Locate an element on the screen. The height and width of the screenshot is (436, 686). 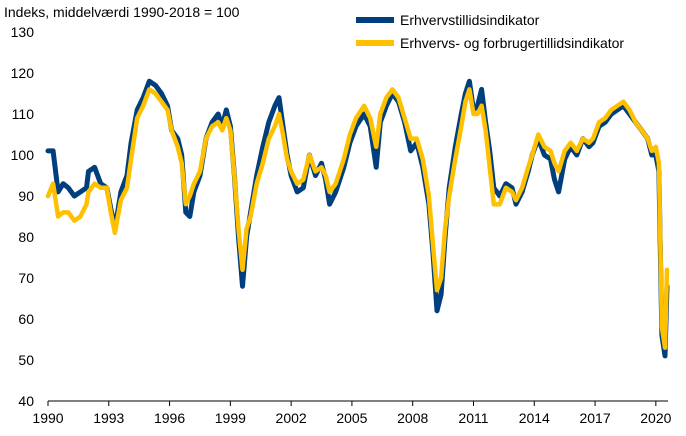
x-tick-label: 1993 is located at coordinates (108, 418).